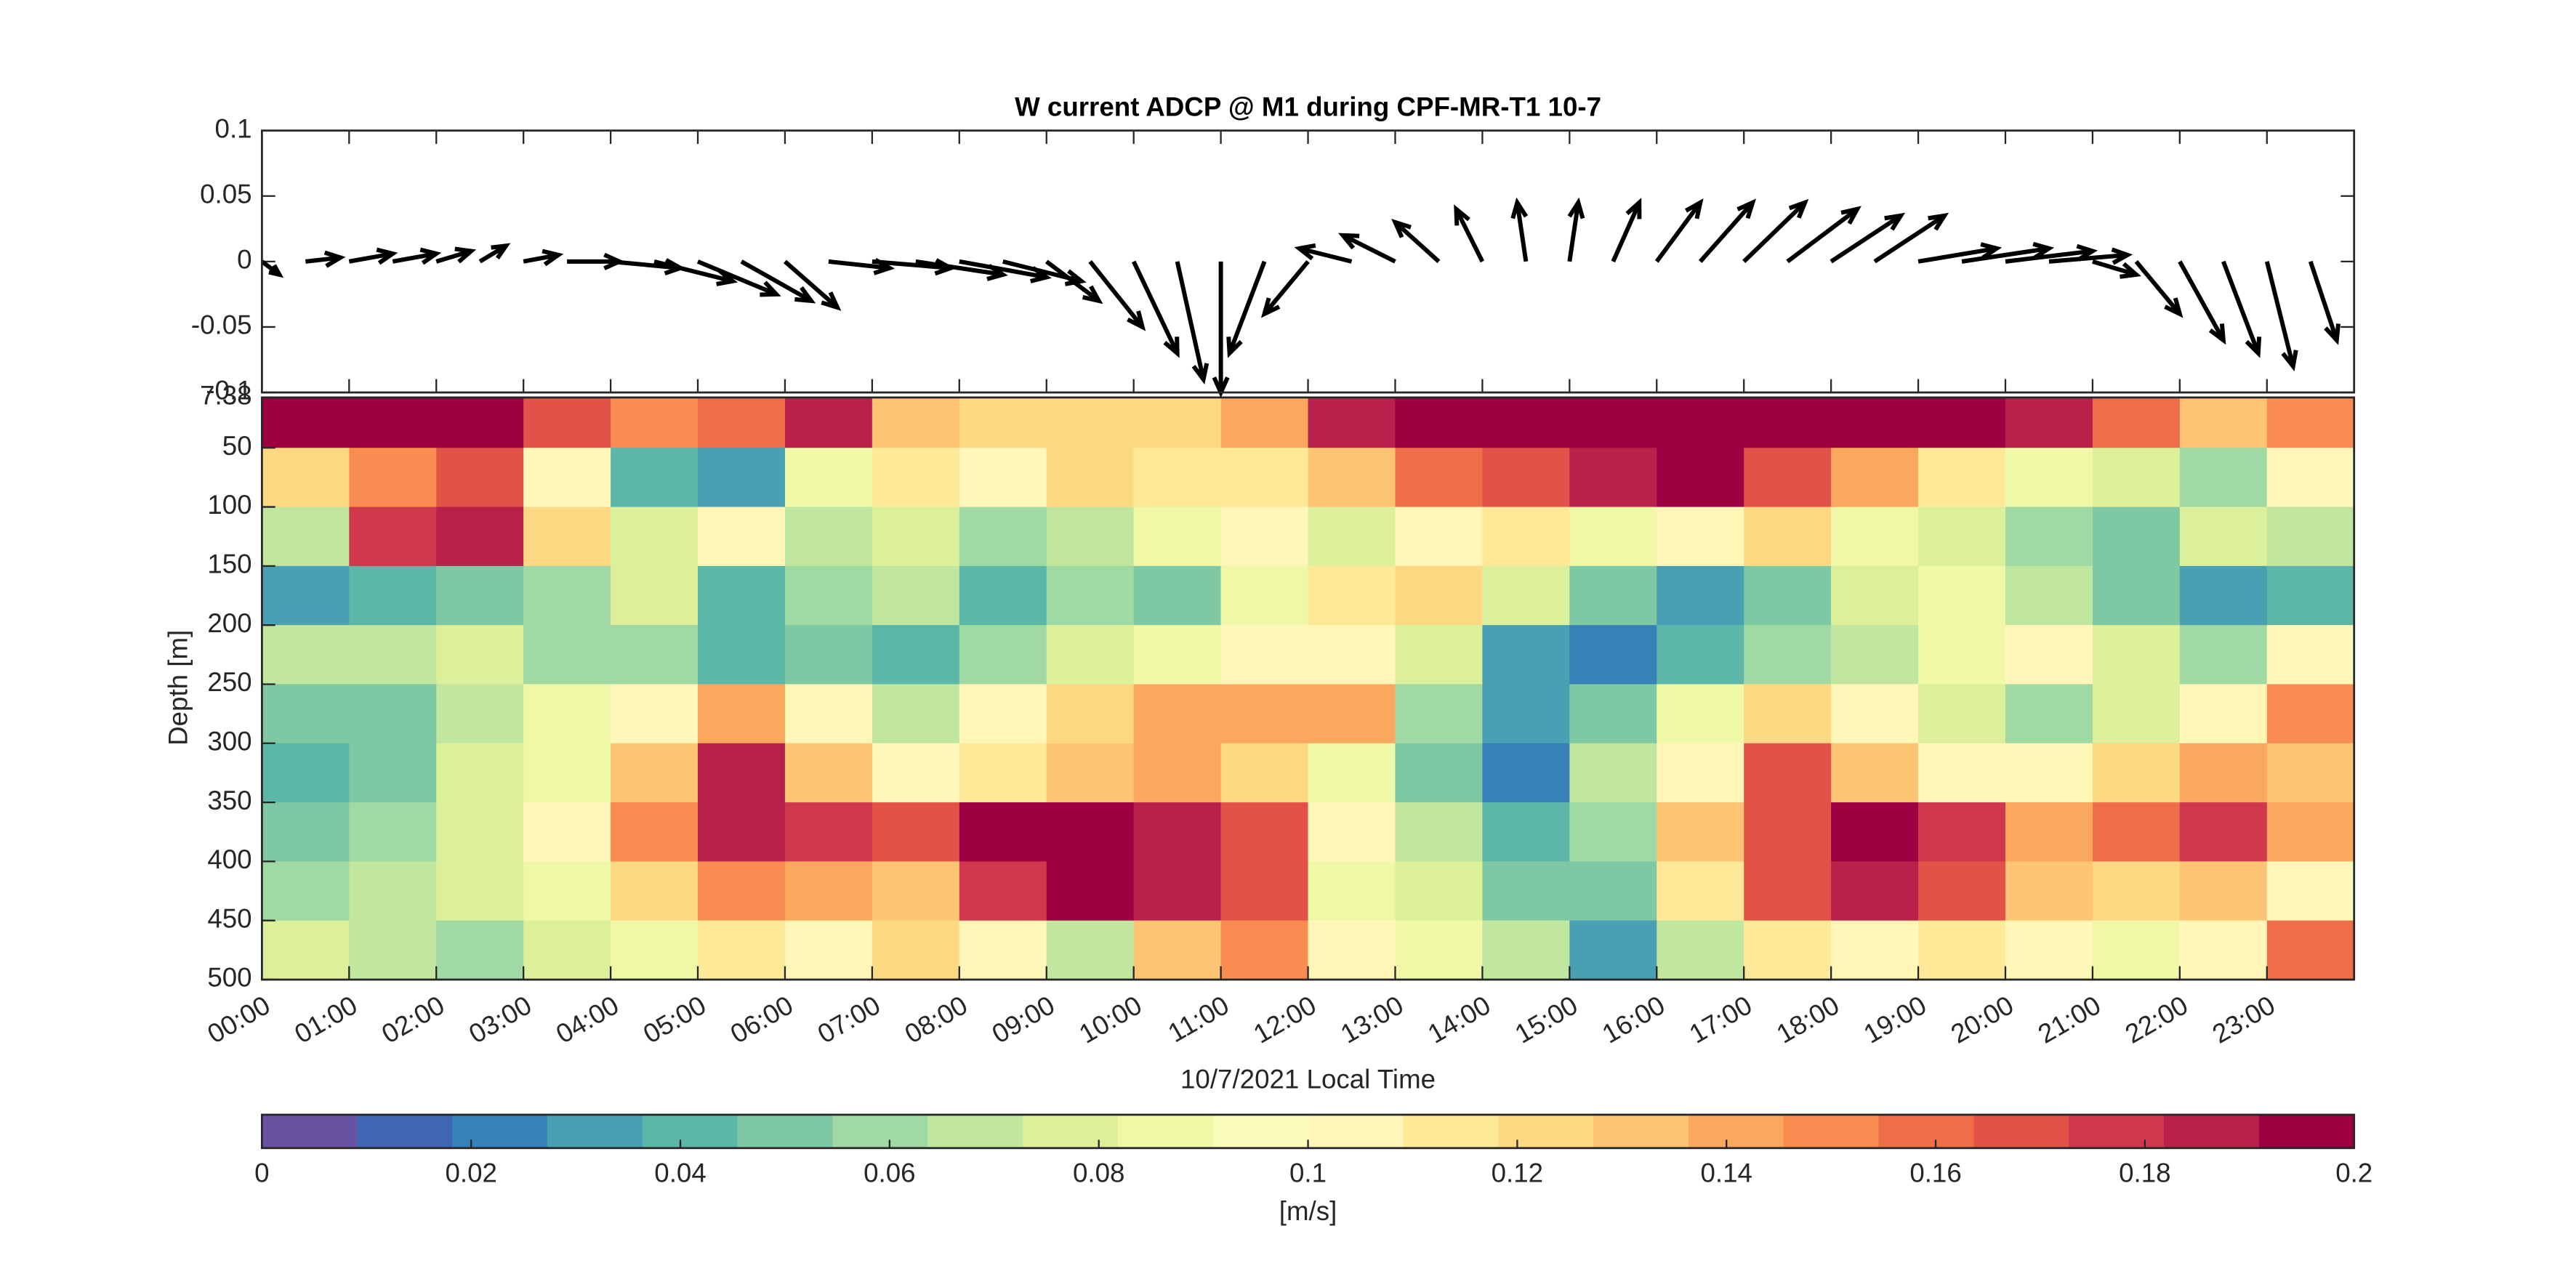  I want to click on x-tick-label: 03:00, so click(500, 1020).